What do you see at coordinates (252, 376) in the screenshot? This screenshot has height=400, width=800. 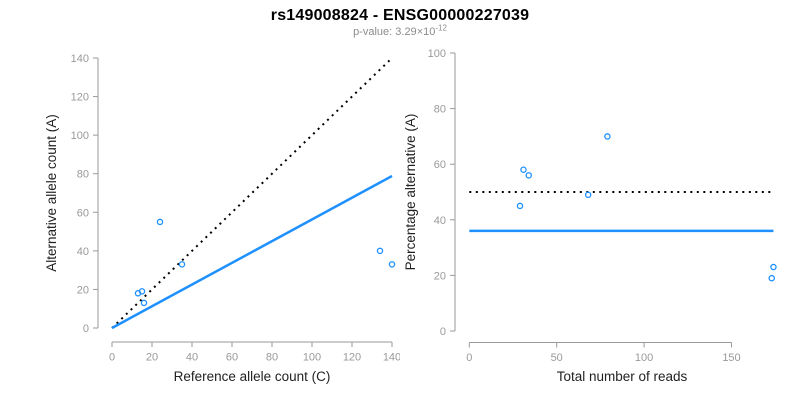 I see `x-axis-title: Reference allele count (C)` at bounding box center [252, 376].